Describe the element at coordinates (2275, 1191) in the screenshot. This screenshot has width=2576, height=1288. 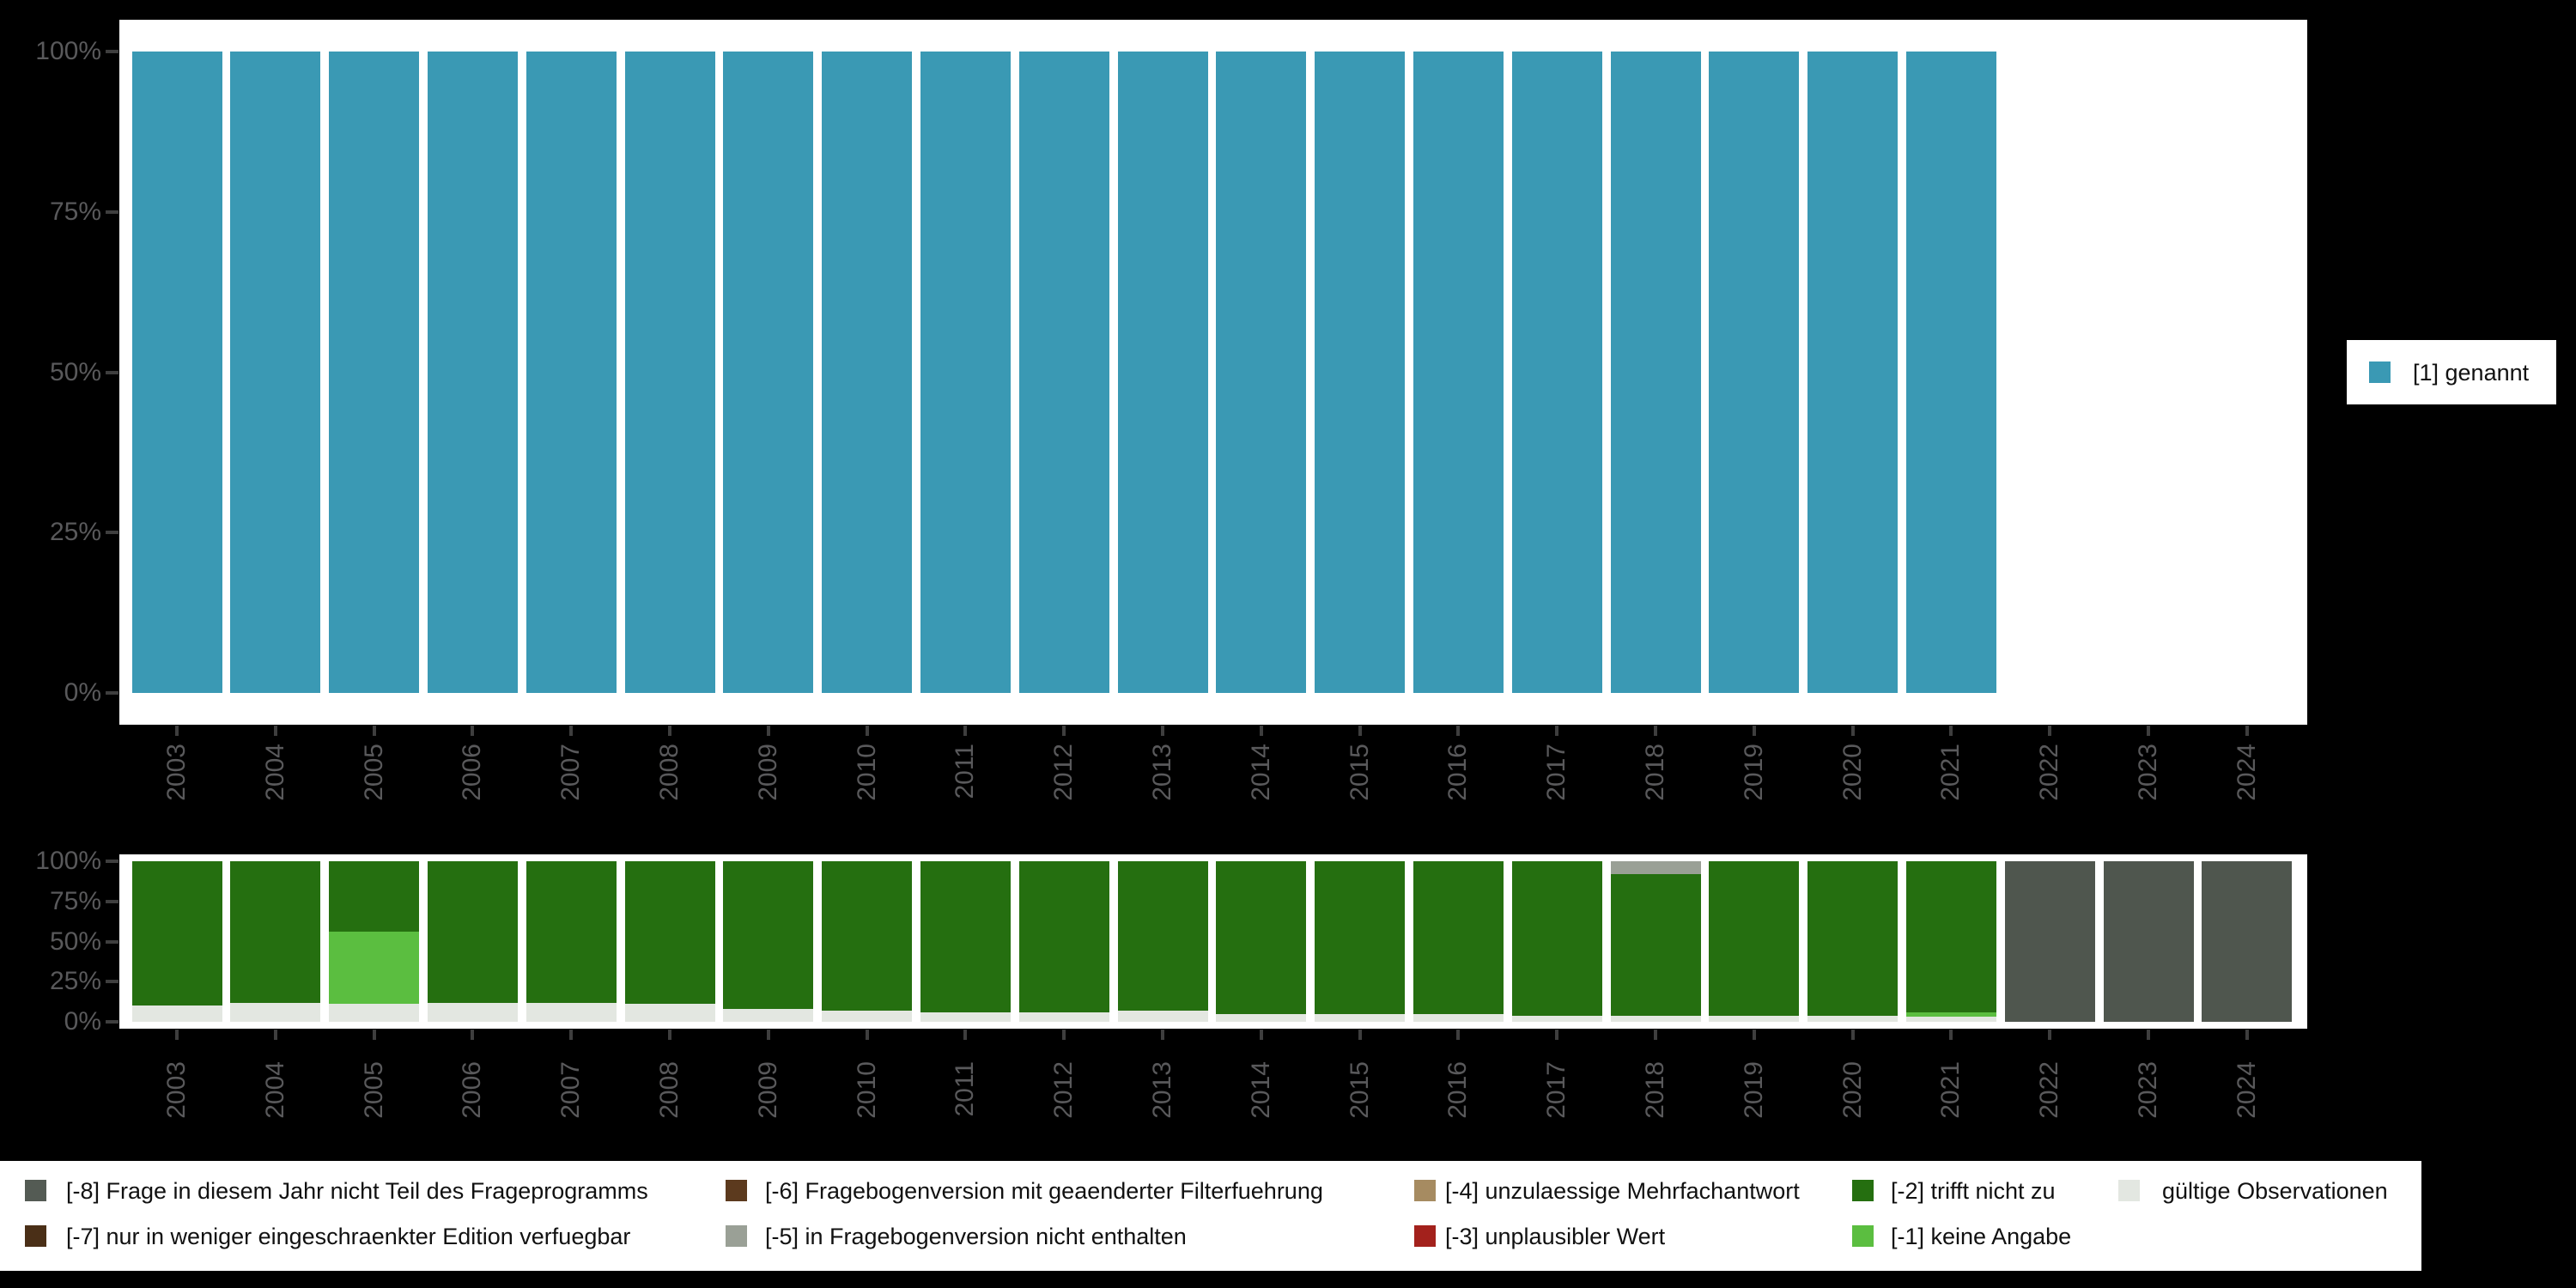
I see `legend-label: gültige Observationen` at that location.